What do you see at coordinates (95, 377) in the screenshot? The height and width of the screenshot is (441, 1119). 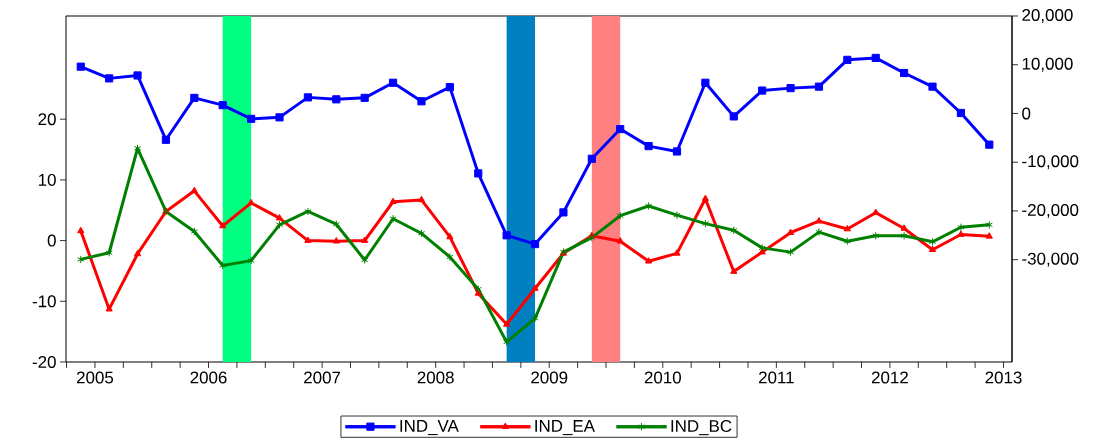 I see `x-tick-label: 2005` at bounding box center [95, 377].